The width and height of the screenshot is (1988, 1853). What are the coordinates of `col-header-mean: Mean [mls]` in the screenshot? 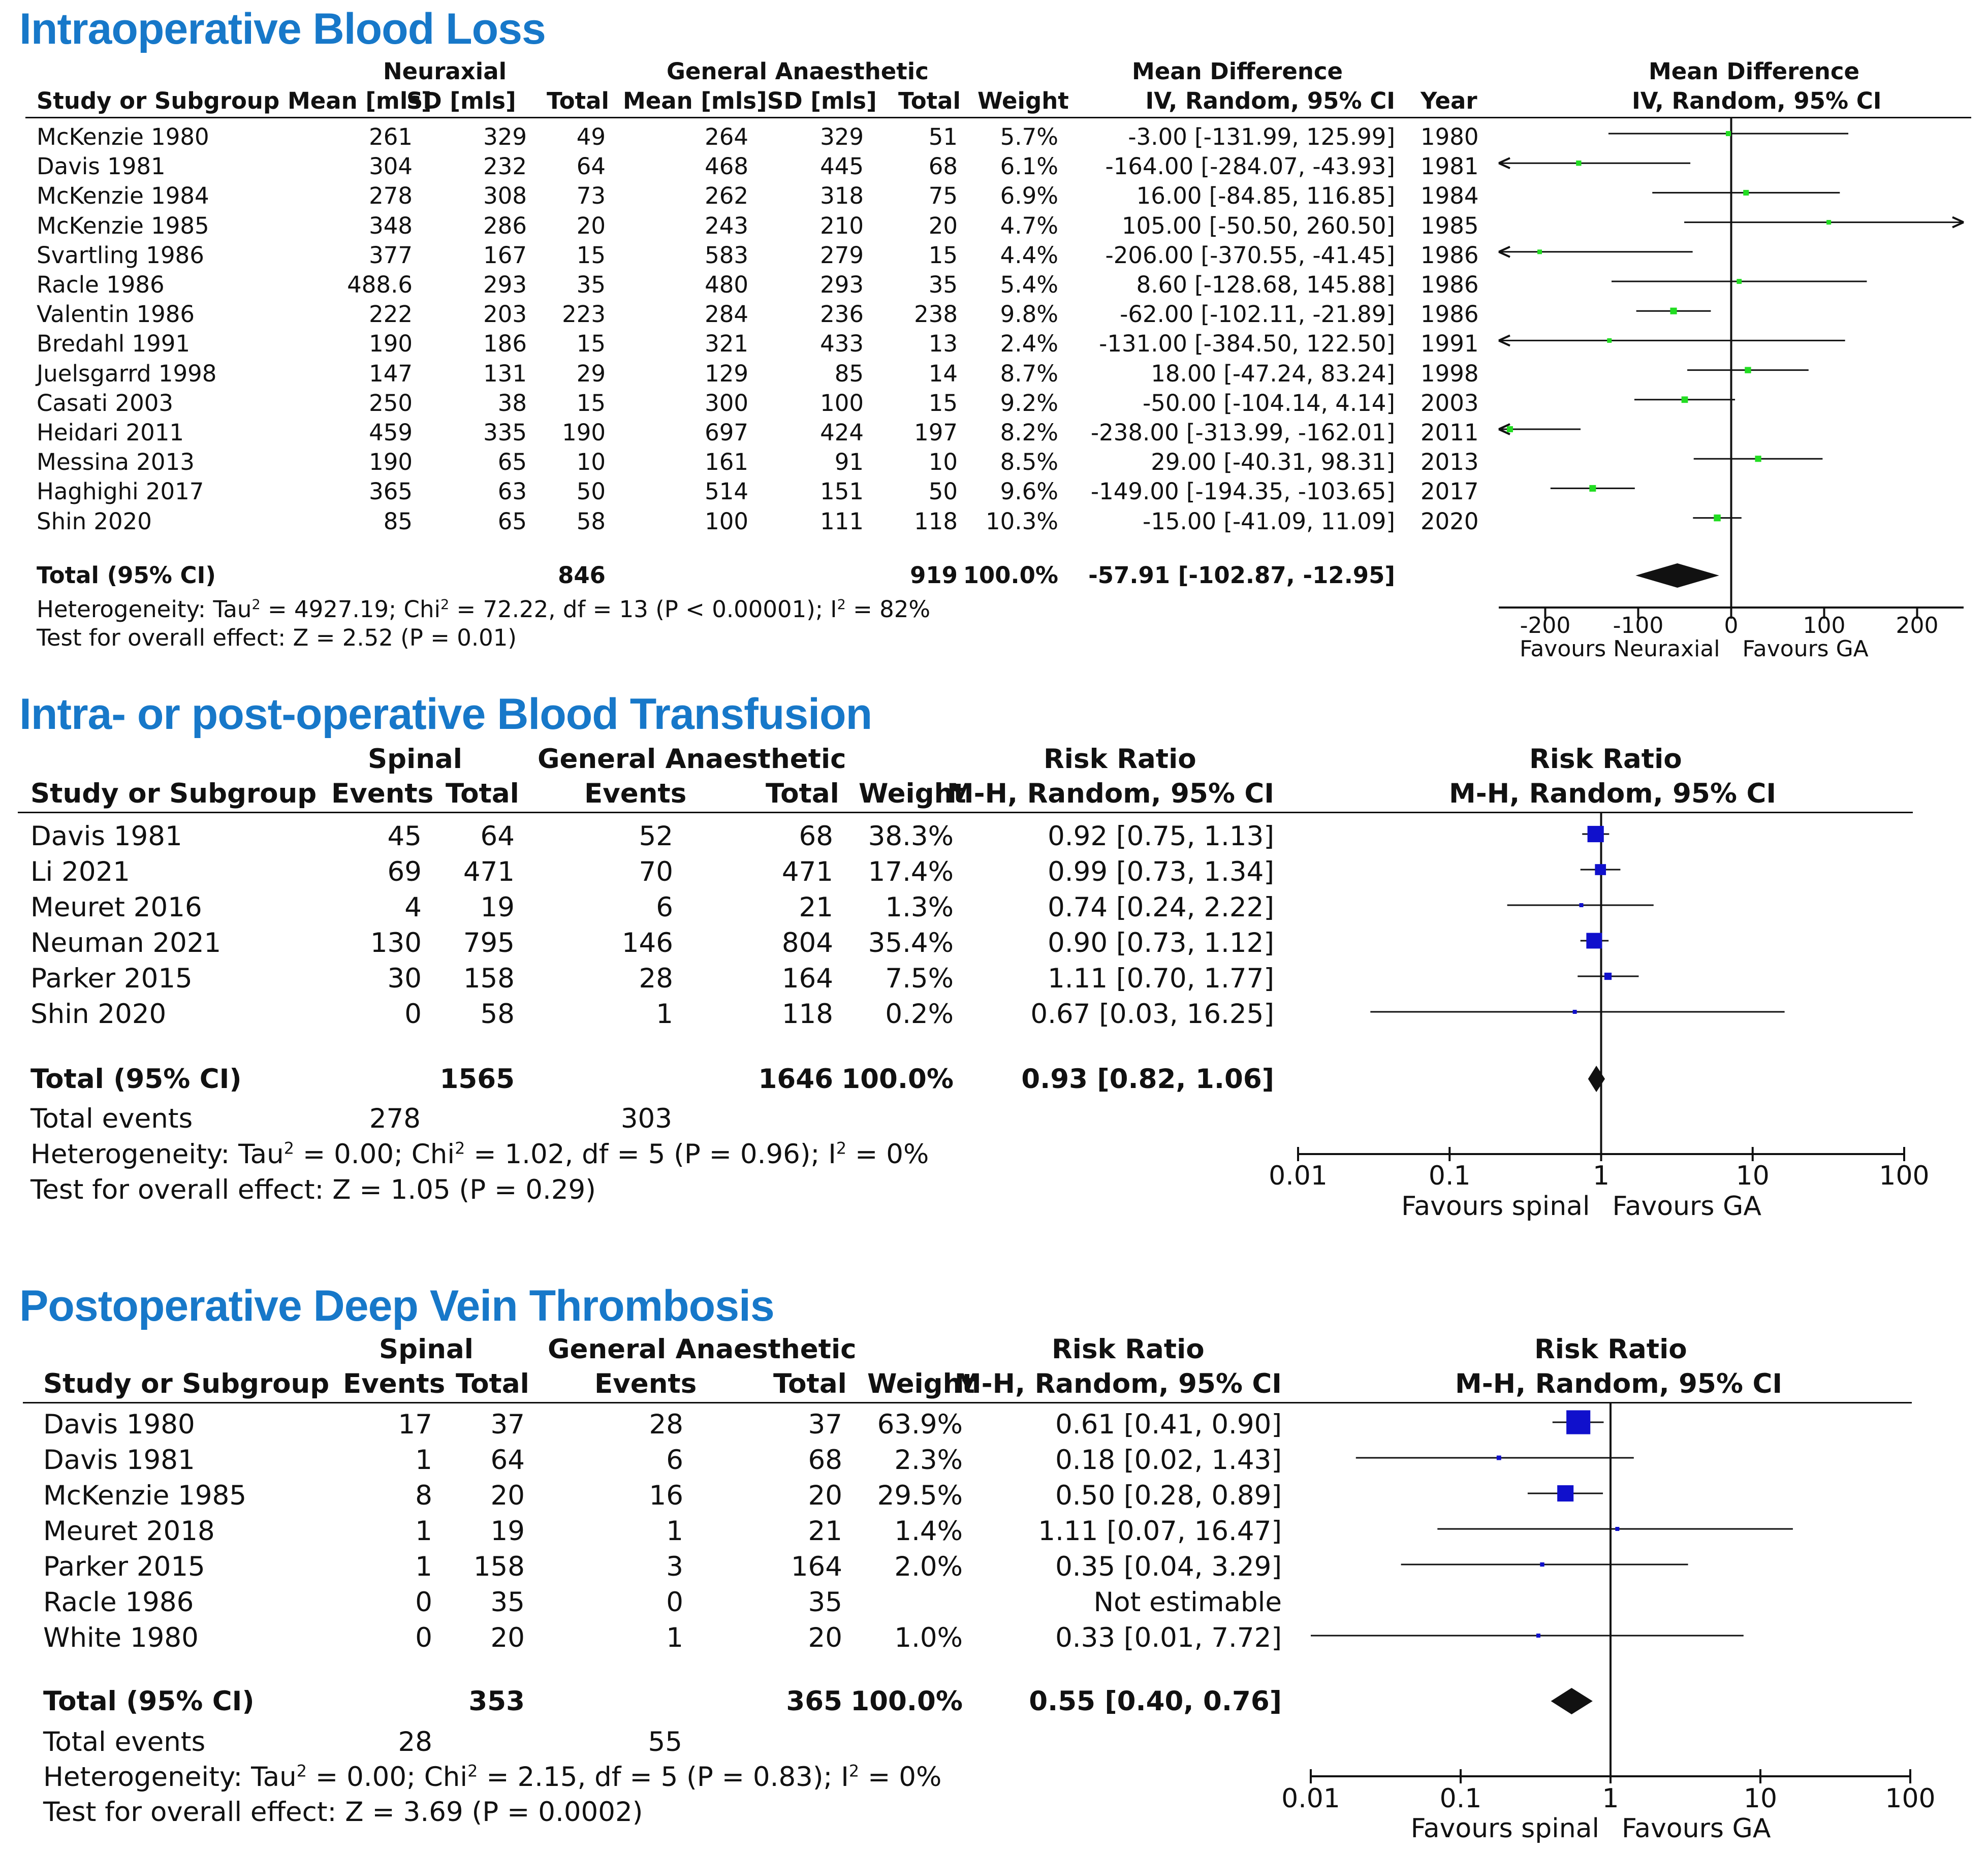 It's located at (360, 100).